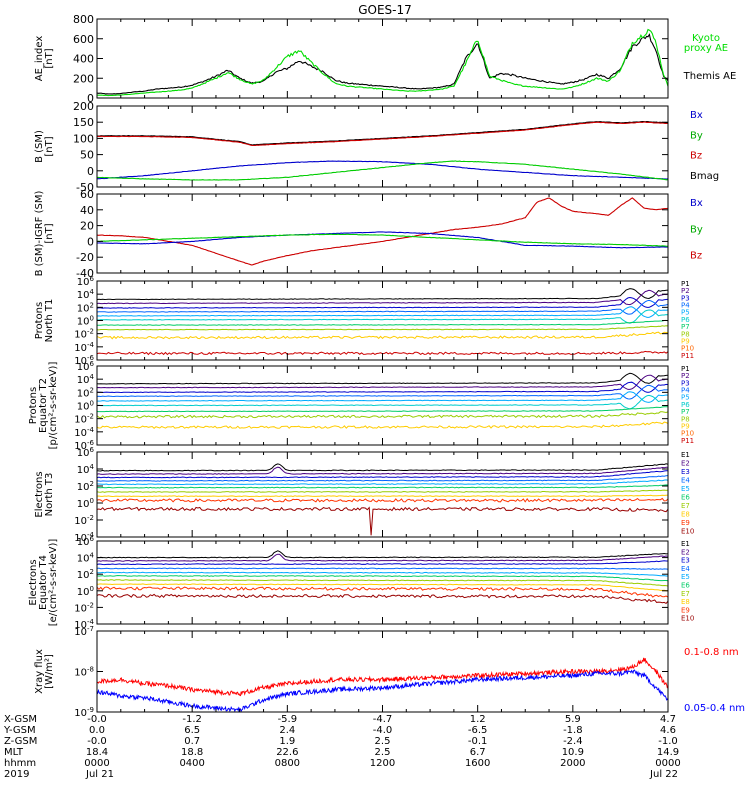 This screenshot has height=800, width=750. Describe the element at coordinates (49, 146) in the screenshot. I see `bsm-ylabel-1: [nT]` at that location.